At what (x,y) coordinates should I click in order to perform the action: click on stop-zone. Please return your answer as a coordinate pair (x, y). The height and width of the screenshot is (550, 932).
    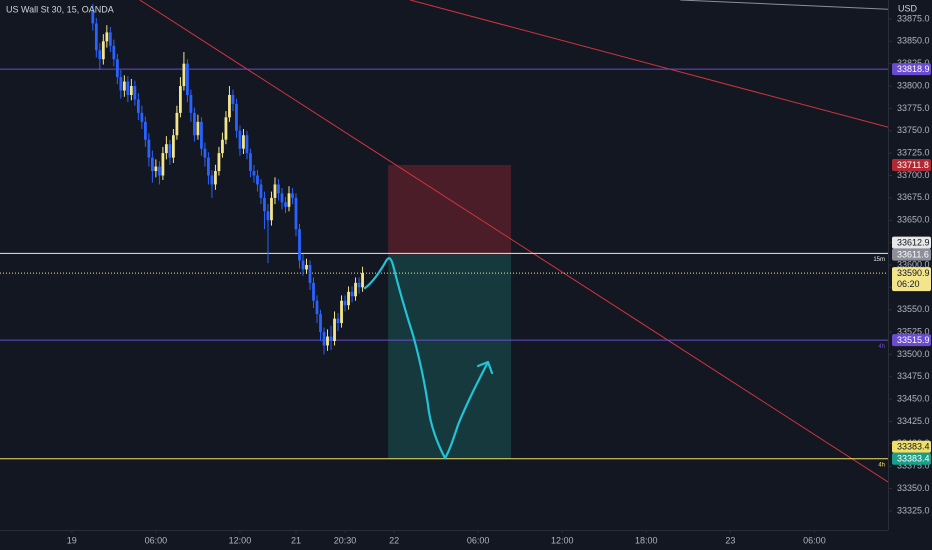
    Looking at the image, I should click on (450, 209).